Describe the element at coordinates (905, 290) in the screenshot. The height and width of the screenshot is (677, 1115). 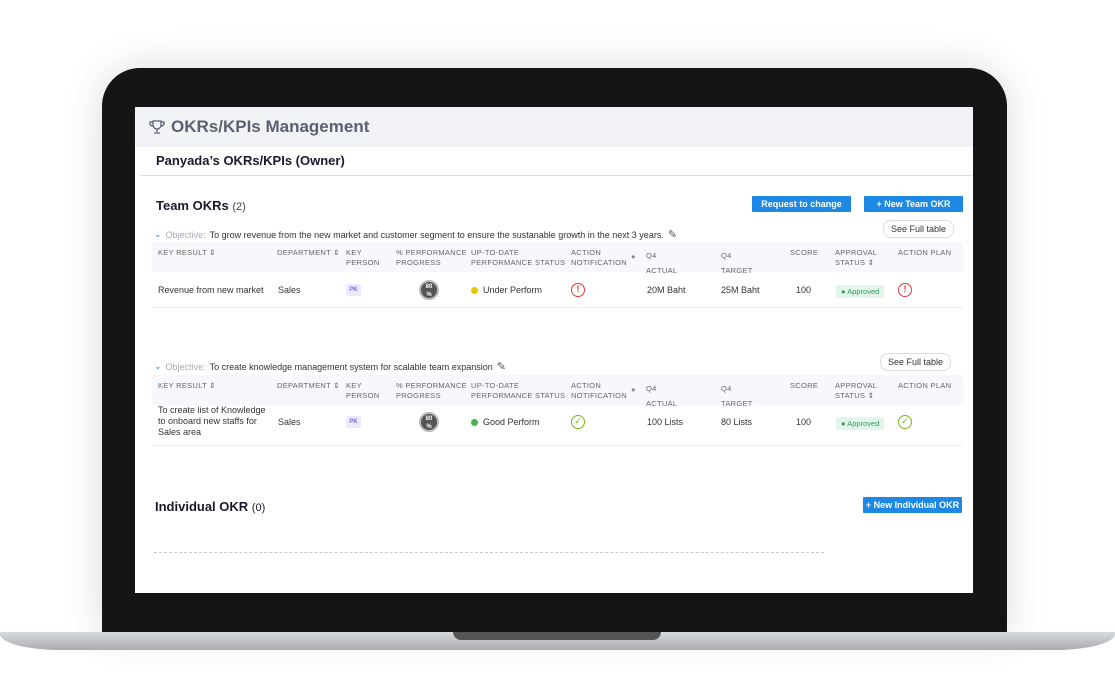
I see `action-plan-icon-alert: !` at that location.